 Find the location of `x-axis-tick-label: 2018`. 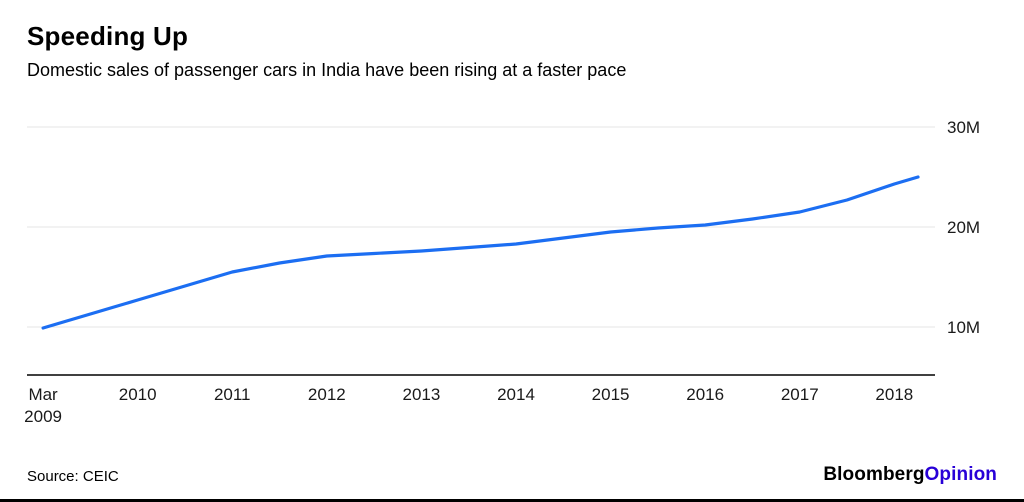

x-axis-tick-label: 2018 is located at coordinates (894, 394).